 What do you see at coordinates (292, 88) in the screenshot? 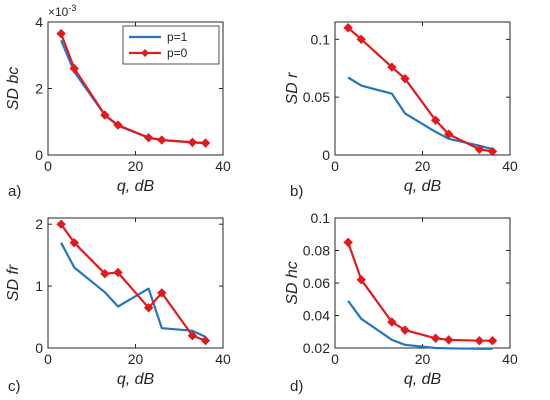
I see `y-axis-label: SD r` at bounding box center [292, 88].